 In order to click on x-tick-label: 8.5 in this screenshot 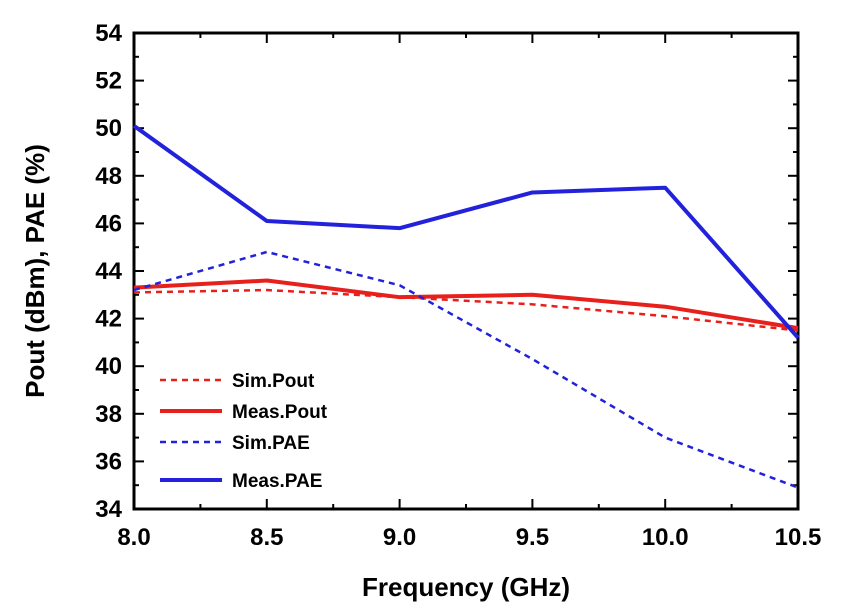, I will do `click(266, 537)`.